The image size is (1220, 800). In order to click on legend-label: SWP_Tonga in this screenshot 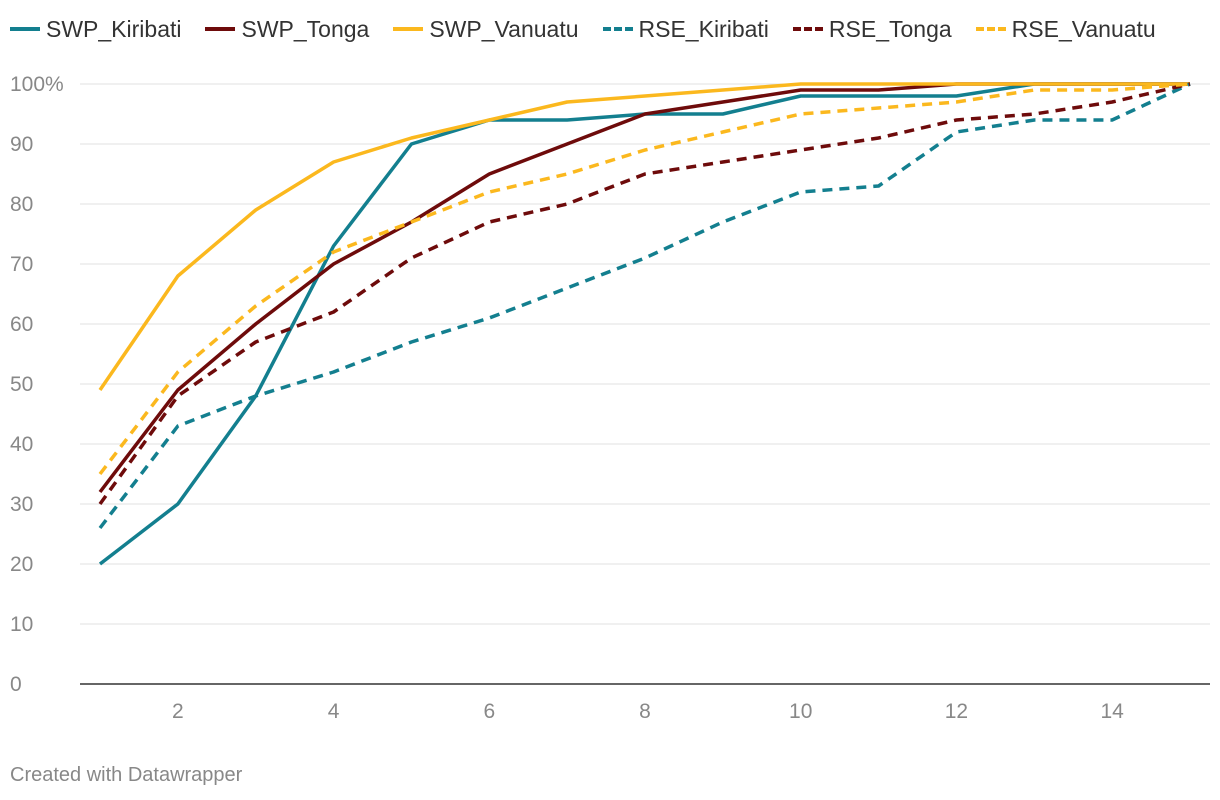, I will do `click(305, 28)`.